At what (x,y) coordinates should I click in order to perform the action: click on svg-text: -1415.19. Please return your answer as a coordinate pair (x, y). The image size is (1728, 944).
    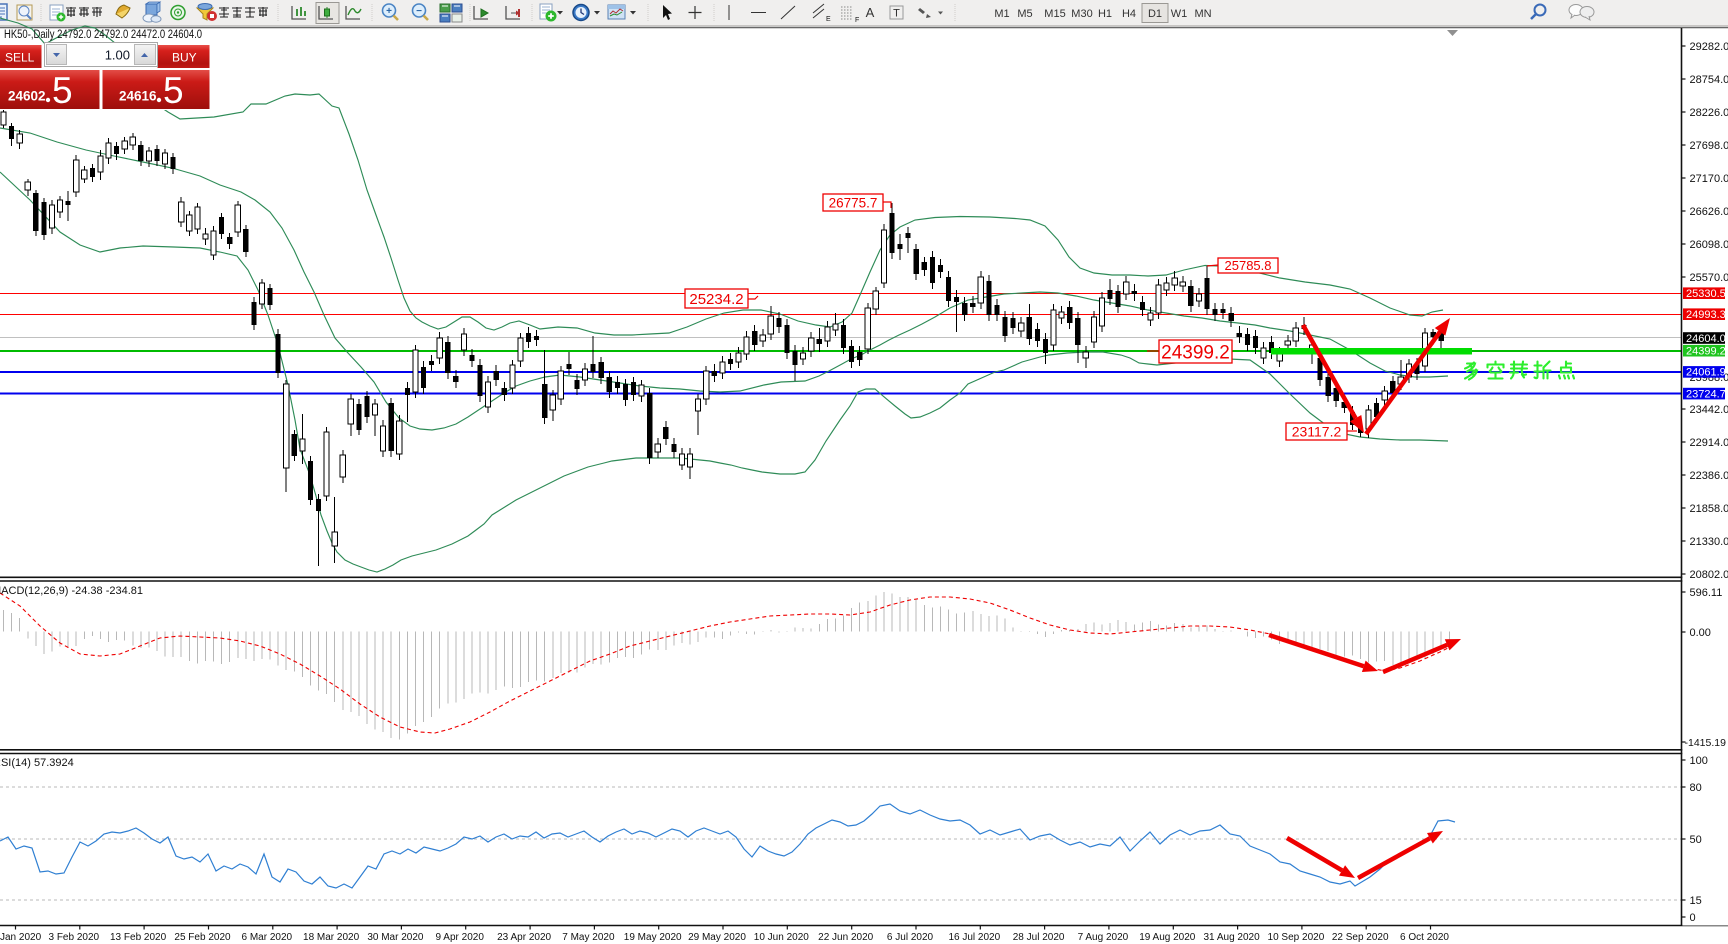
    Looking at the image, I should click on (1706, 743).